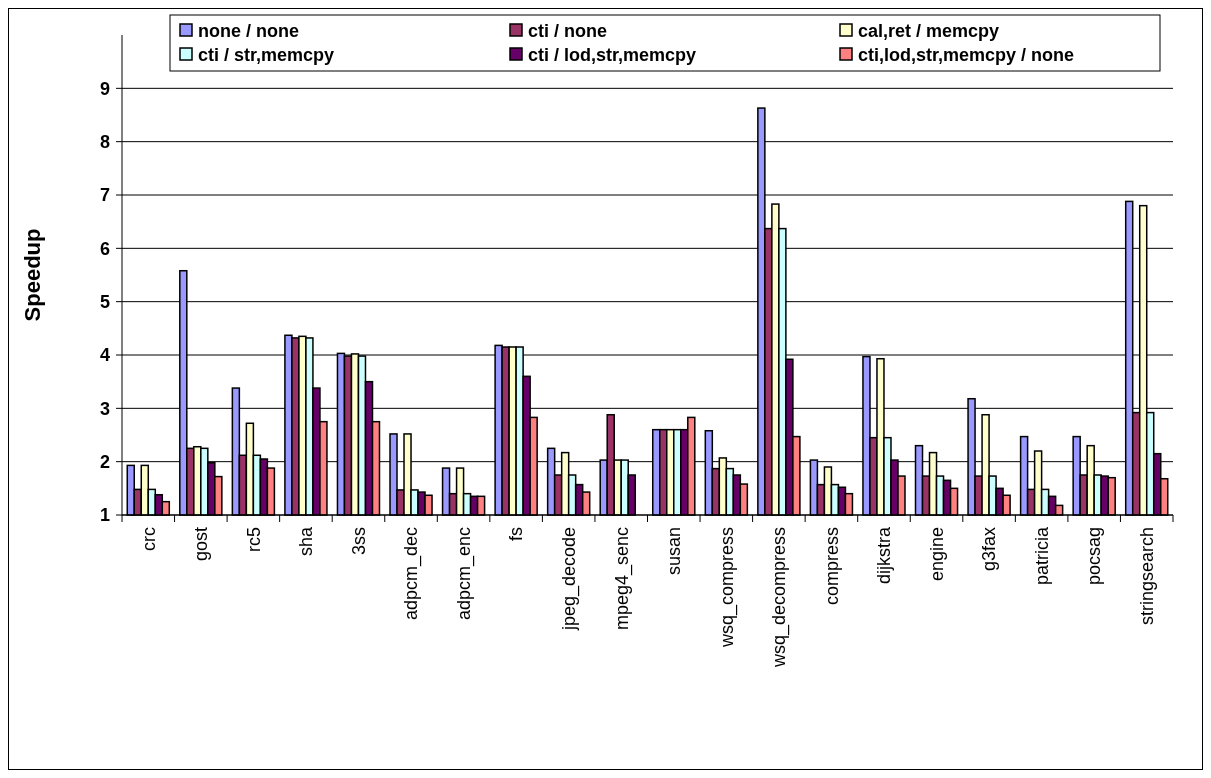  Describe the element at coordinates (358, 541) in the screenshot. I see `x-tick-label: 3ss` at that location.